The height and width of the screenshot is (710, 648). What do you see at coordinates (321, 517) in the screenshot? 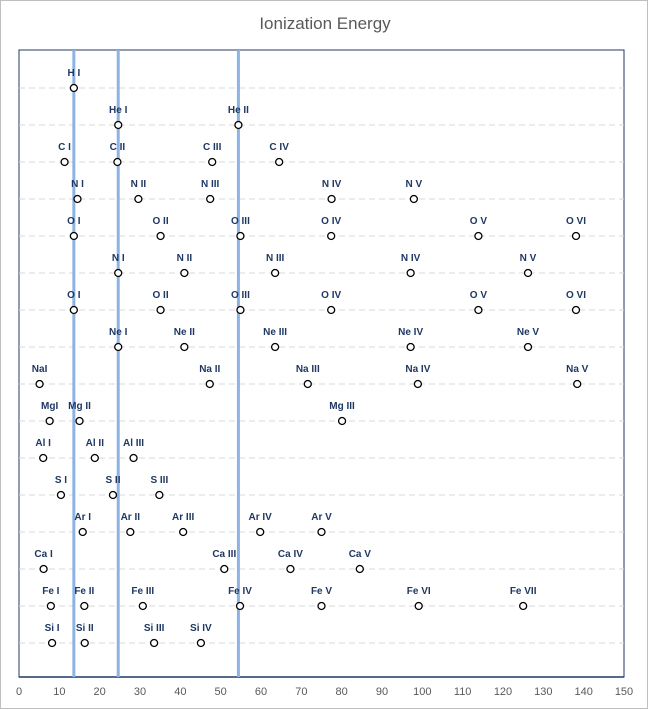
I see `data-label: Ar V` at bounding box center [321, 517].